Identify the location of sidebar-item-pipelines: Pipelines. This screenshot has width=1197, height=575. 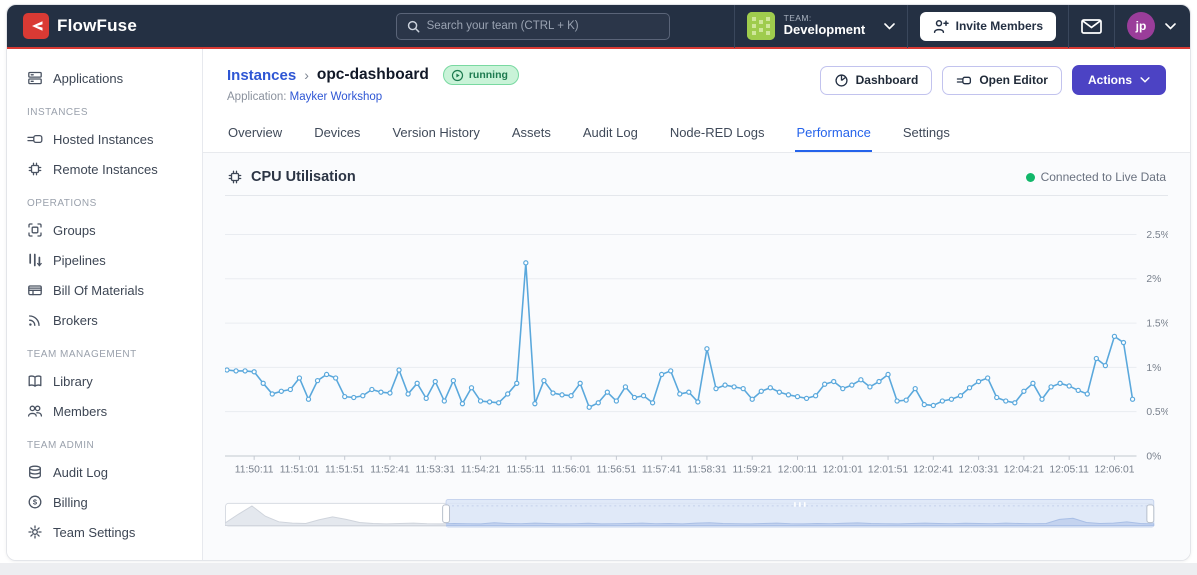
(104, 260).